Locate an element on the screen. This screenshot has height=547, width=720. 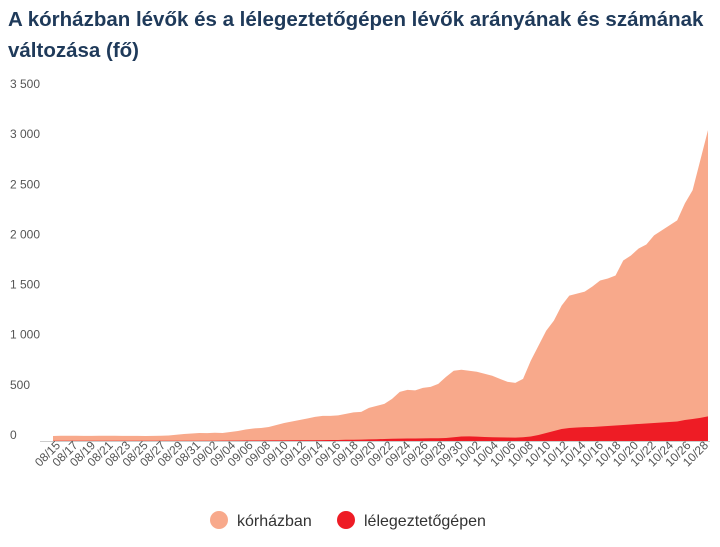
y-tick-label: 2 500 is located at coordinates (25, 184).